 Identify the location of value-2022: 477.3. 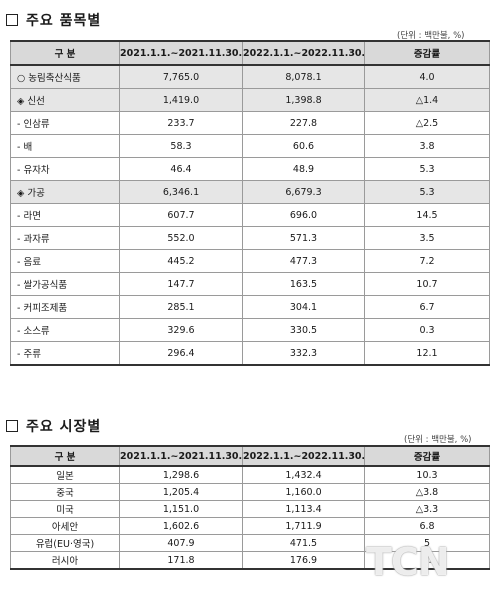
(303, 261).